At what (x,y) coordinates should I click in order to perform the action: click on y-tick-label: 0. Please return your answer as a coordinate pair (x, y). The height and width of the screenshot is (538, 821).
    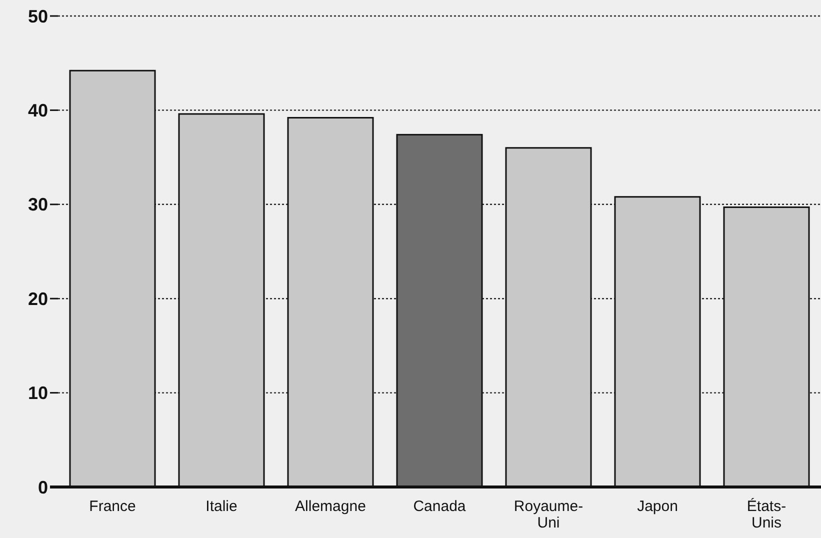
    Looking at the image, I should click on (43, 487).